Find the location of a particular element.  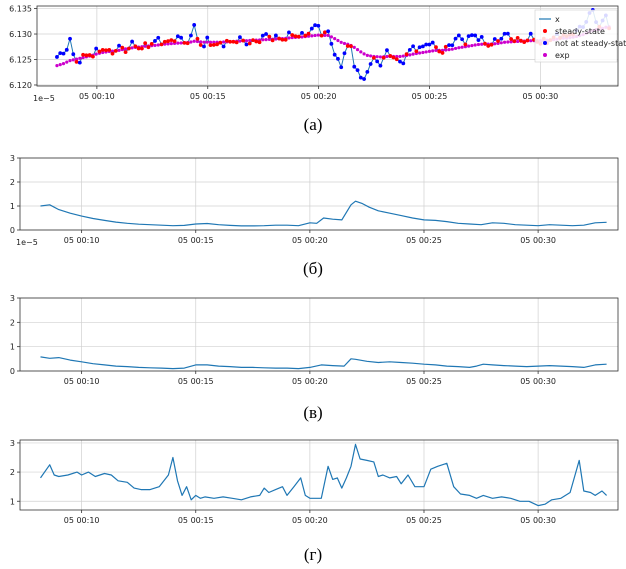

caption-v: (в) is located at coordinates (312, 412).